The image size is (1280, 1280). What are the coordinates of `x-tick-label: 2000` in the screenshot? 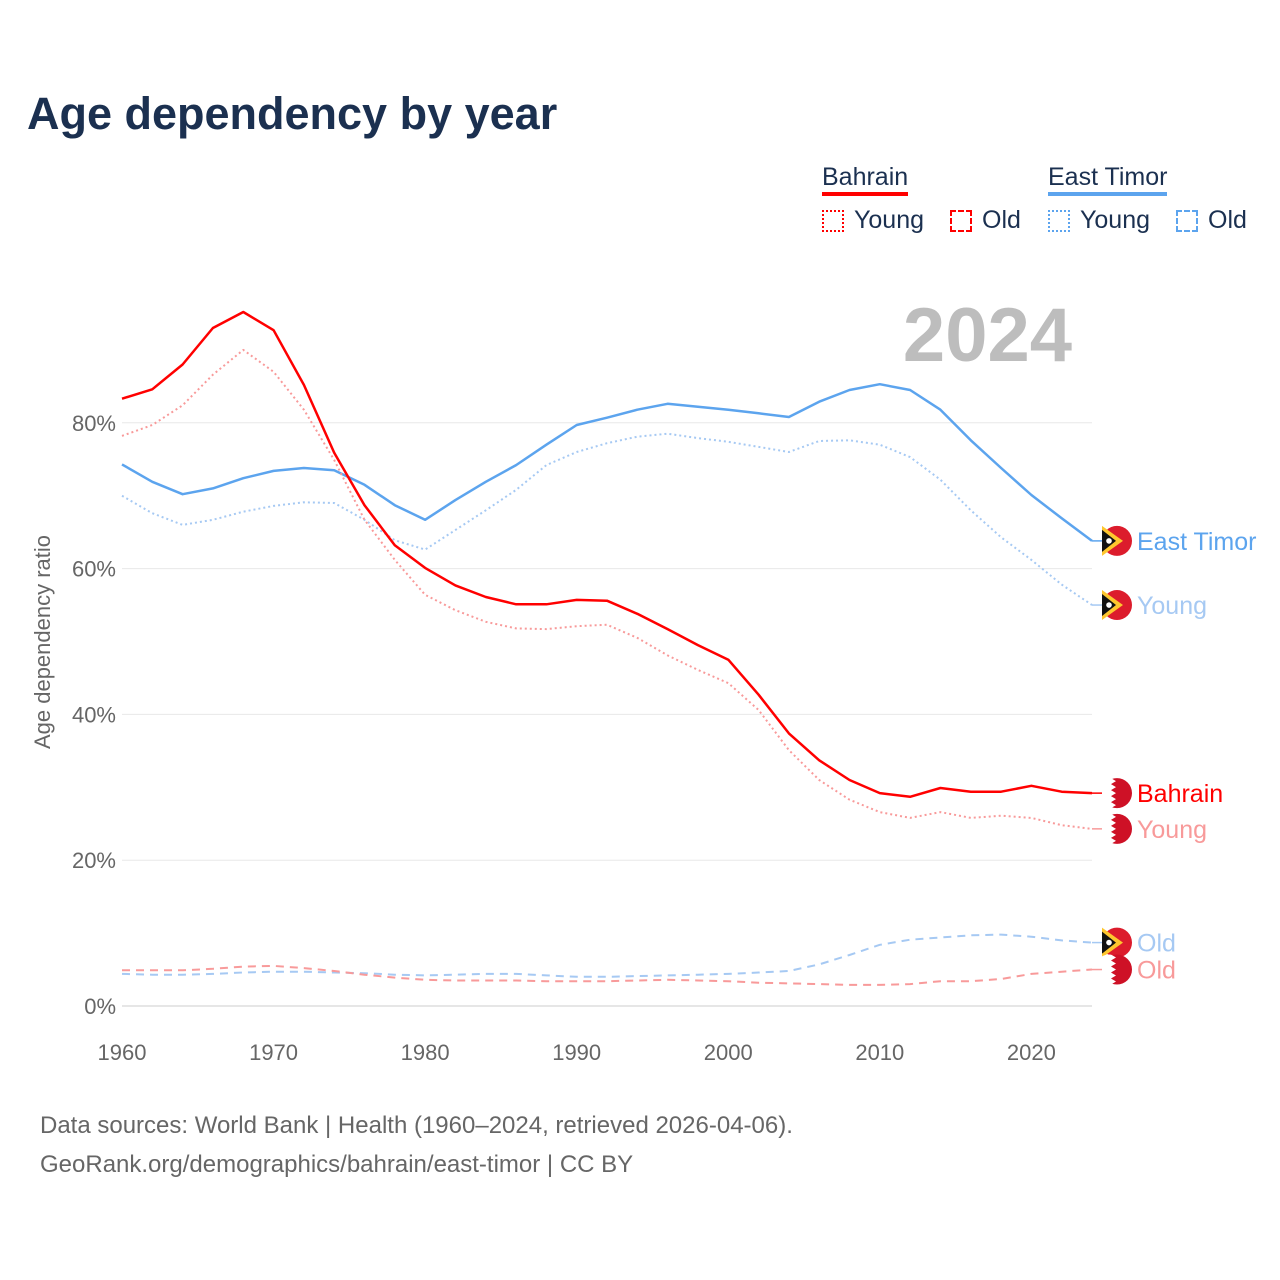 It's located at (728, 1052).